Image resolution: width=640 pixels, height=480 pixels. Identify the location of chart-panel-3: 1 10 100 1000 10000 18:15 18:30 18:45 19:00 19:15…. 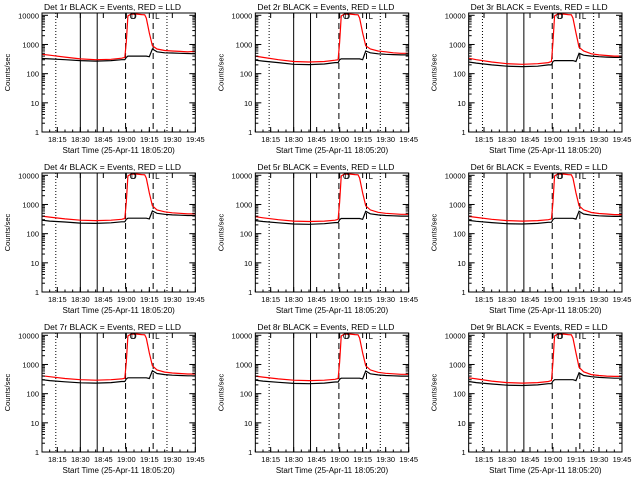
(531, 78).